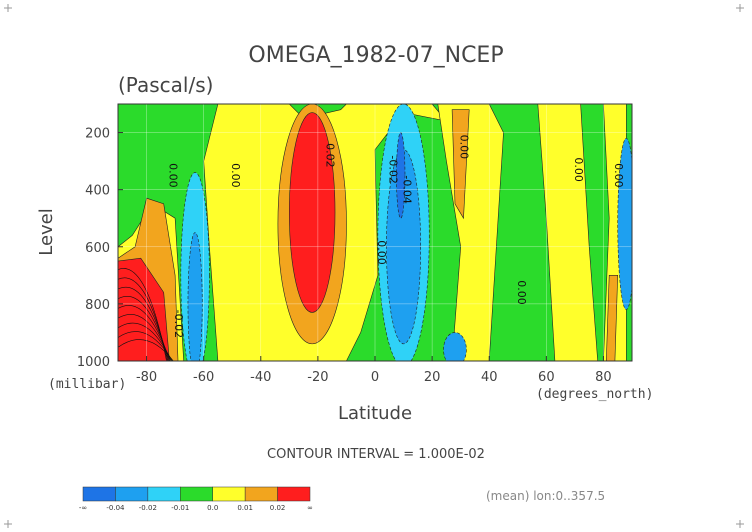 The height and width of the screenshot is (532, 752). What do you see at coordinates (97, 134) in the screenshot?
I see `y-tick-label: 200` at bounding box center [97, 134].